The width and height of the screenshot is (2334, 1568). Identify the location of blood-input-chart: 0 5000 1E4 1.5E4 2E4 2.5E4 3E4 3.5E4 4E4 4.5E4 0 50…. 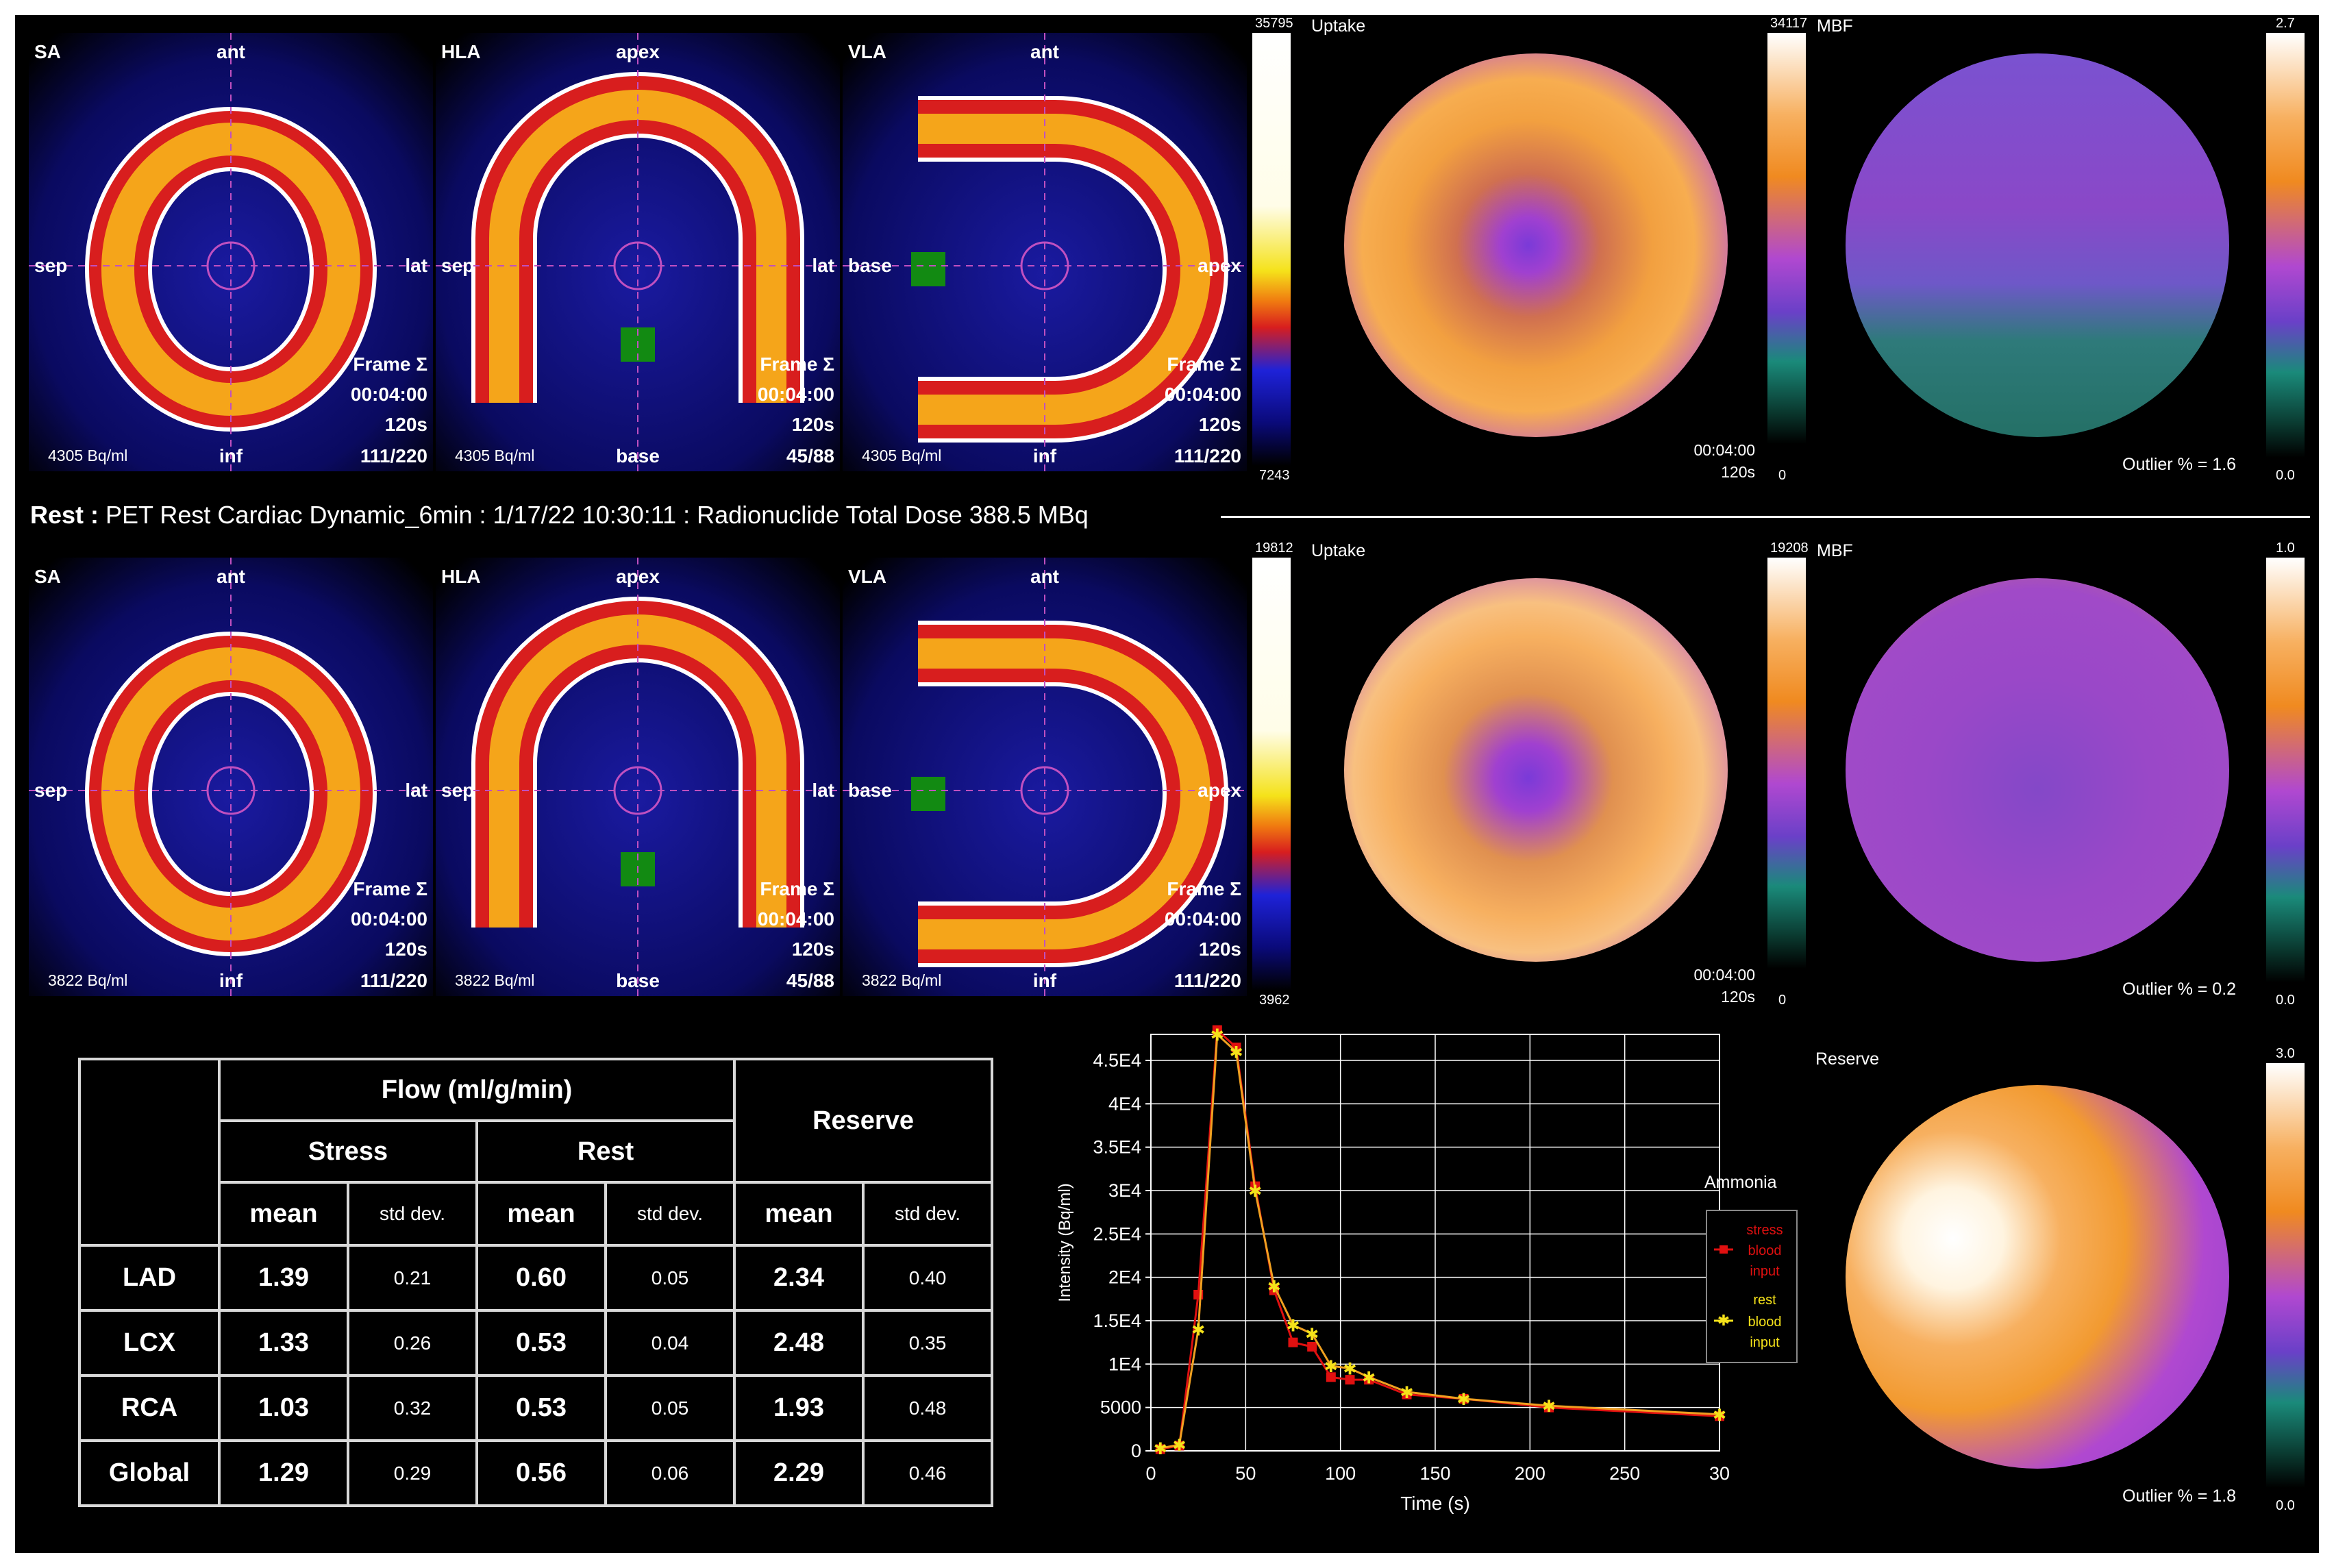
(1447, 1268).